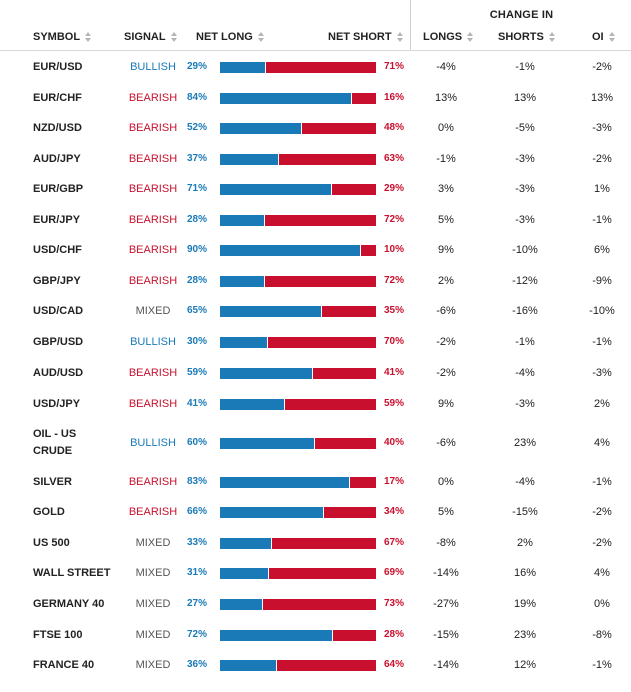 This screenshot has height=692, width=631. What do you see at coordinates (394, 403) in the screenshot?
I see `net-short-value: 59%` at bounding box center [394, 403].